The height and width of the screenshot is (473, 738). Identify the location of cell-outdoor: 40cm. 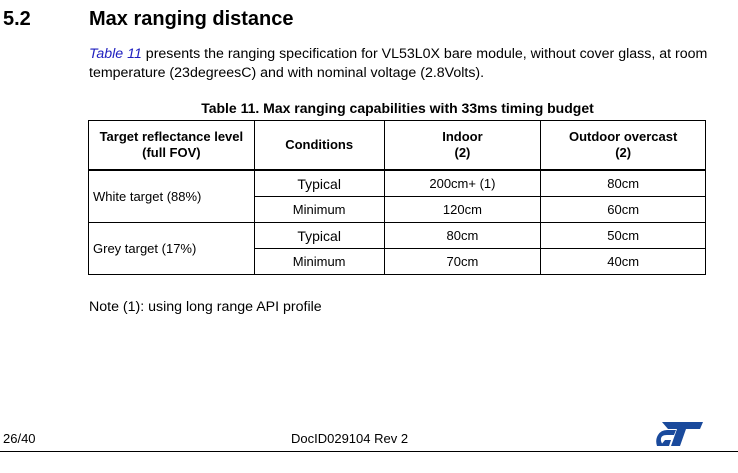
(623, 261).